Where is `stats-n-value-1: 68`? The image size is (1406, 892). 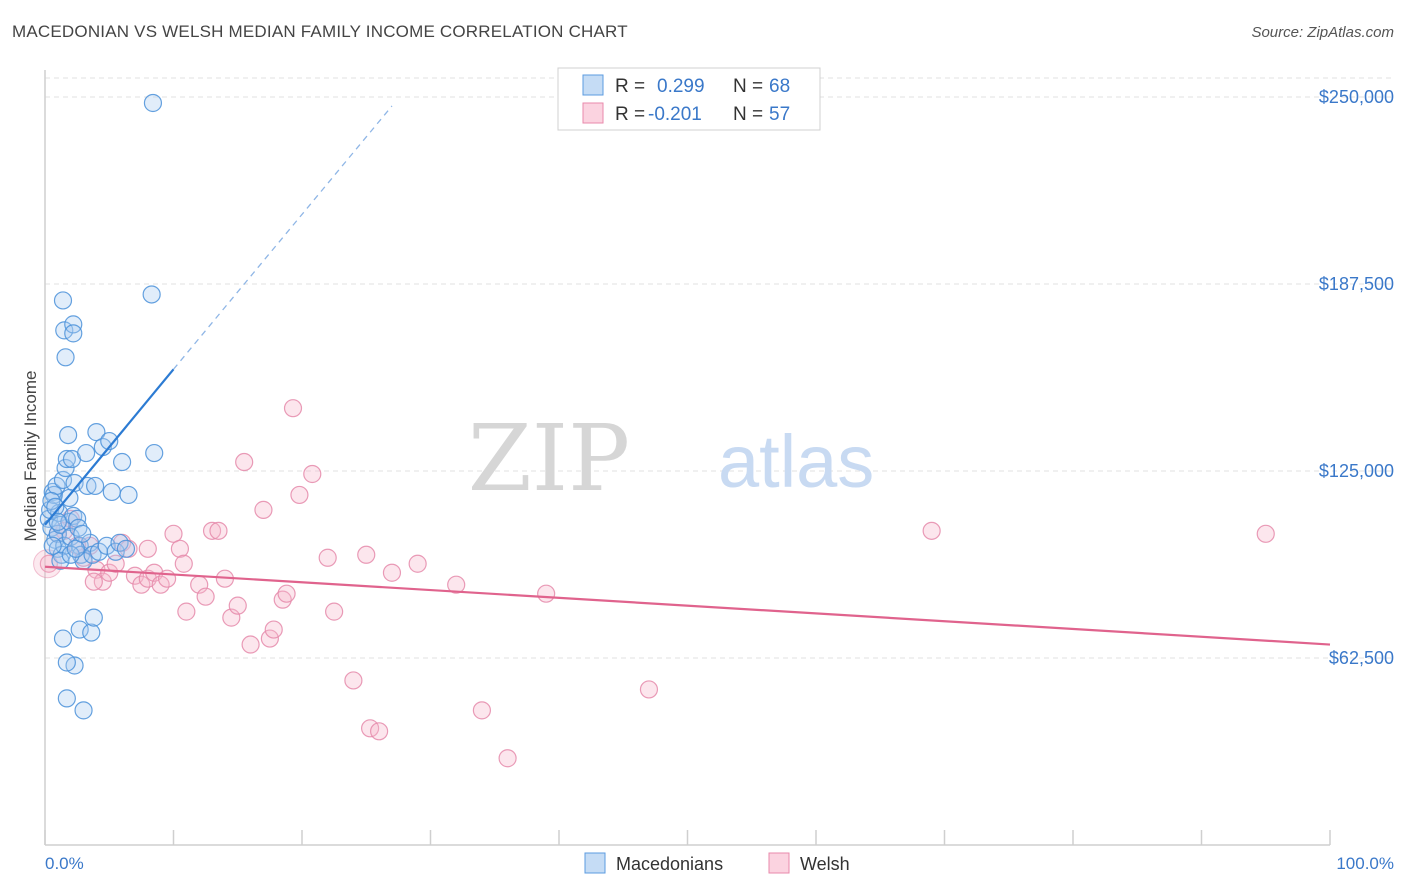
stats-n-value-1: 68 is located at coordinates (779, 86).